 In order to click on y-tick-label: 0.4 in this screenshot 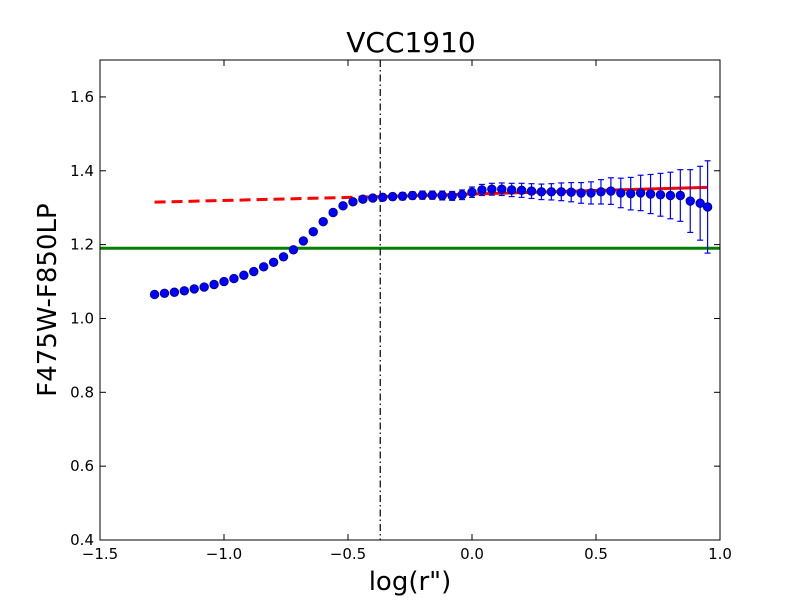, I will do `click(82, 540)`.